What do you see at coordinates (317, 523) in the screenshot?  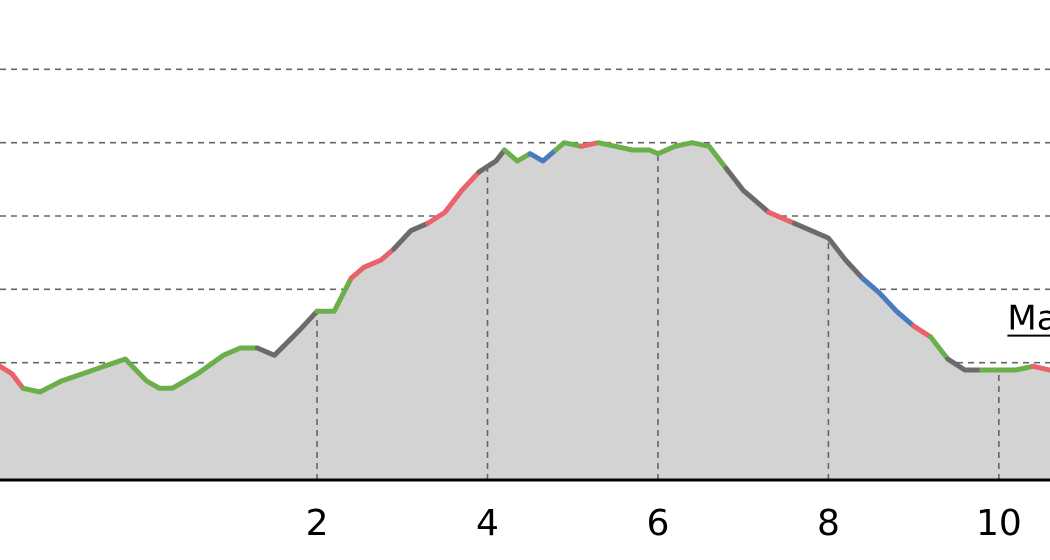 I see `x-tick-label: 2` at bounding box center [317, 523].